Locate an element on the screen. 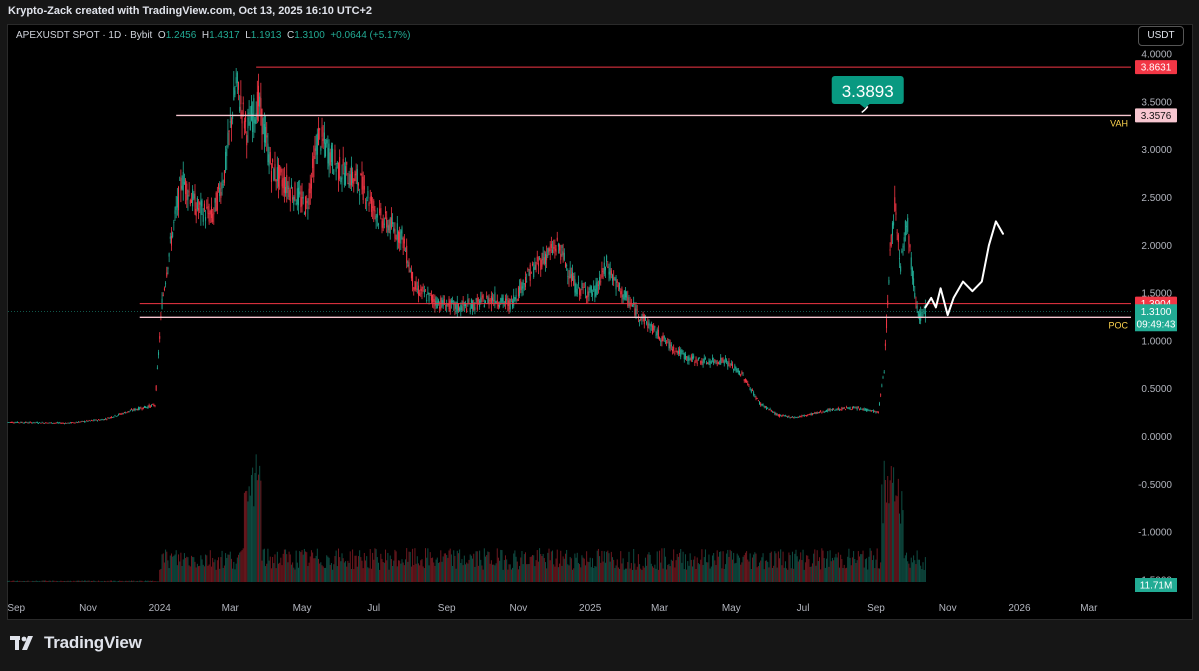 The image size is (1199, 671). currency-selector: USDT is located at coordinates (1161, 36).